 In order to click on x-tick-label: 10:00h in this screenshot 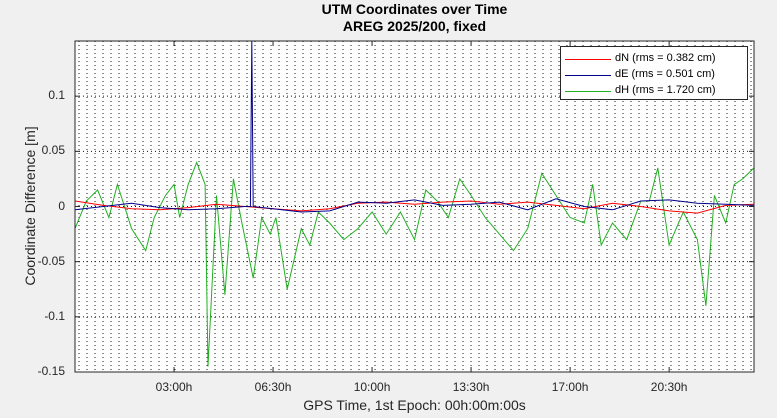, I will do `click(372, 387)`.